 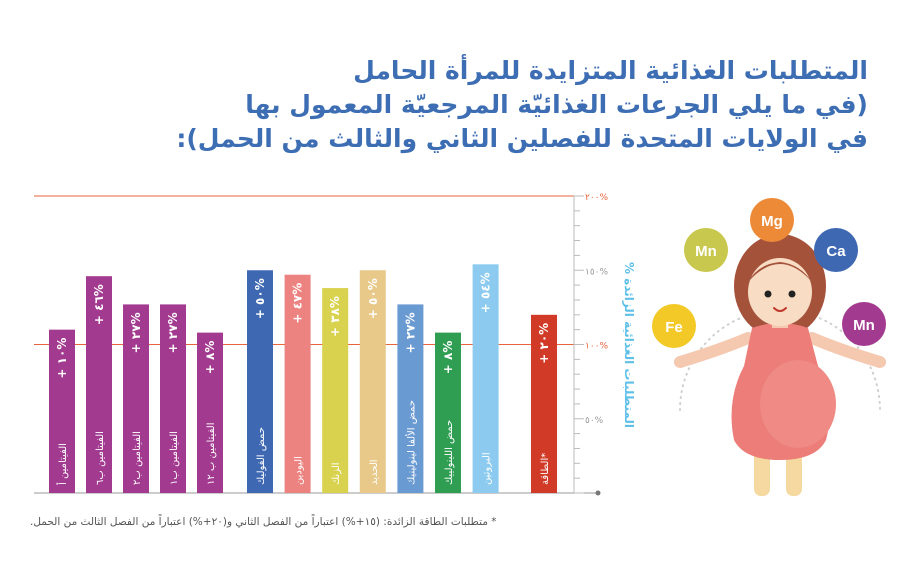 I want to click on nutrient-mg-icon: Mg, so click(x=772, y=220).